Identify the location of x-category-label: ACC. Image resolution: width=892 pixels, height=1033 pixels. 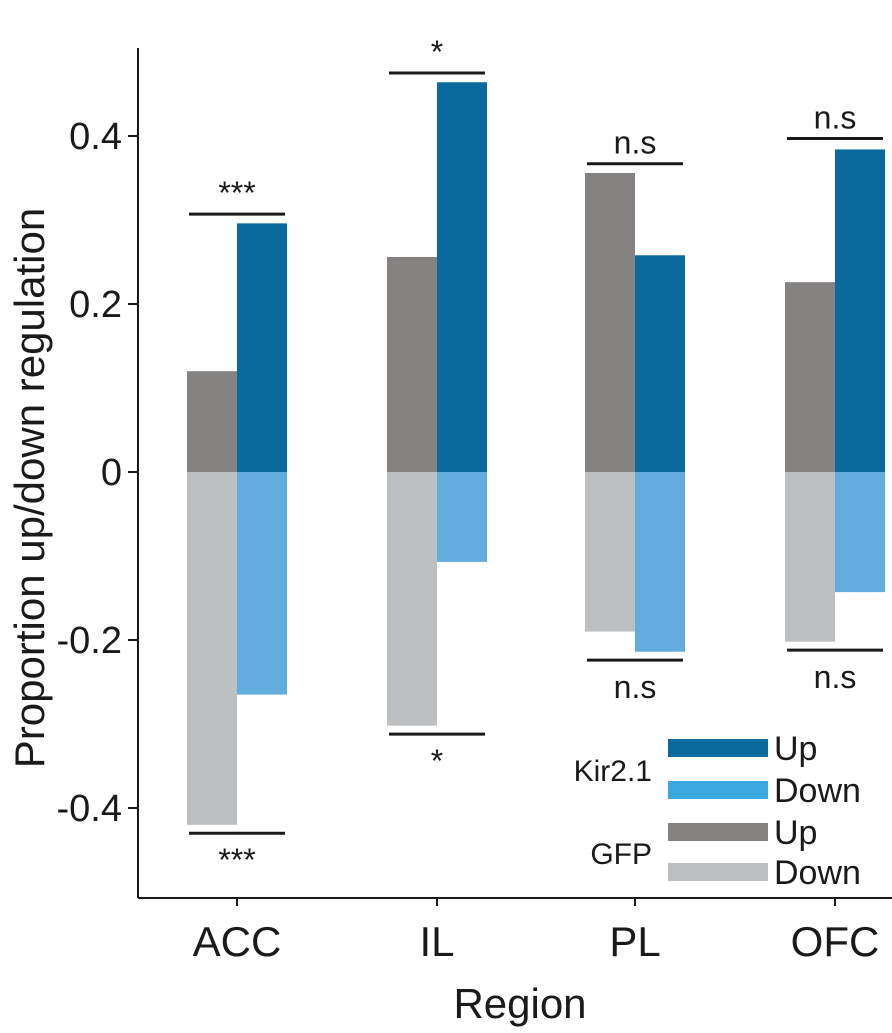
(237, 941).